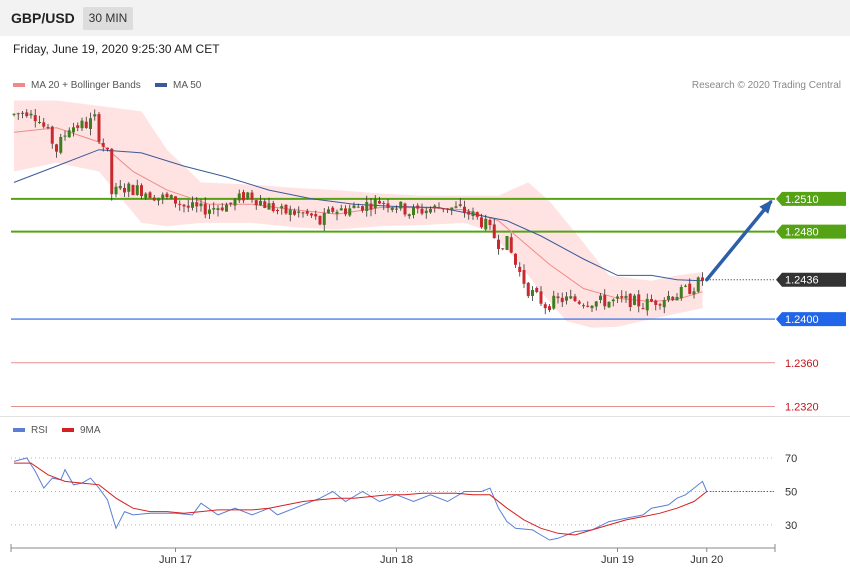 This screenshot has width=850, height=576. What do you see at coordinates (811, 231) in the screenshot?
I see `level-tag-1.2480: 1.2480` at bounding box center [811, 231].